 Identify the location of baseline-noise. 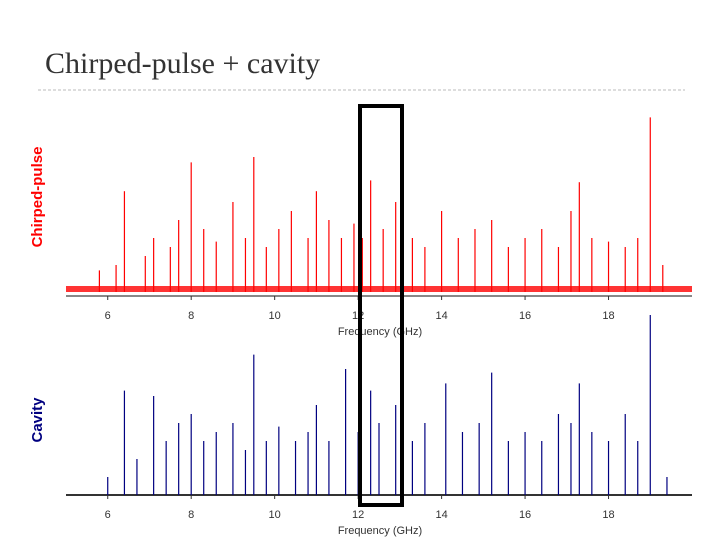
(379, 289).